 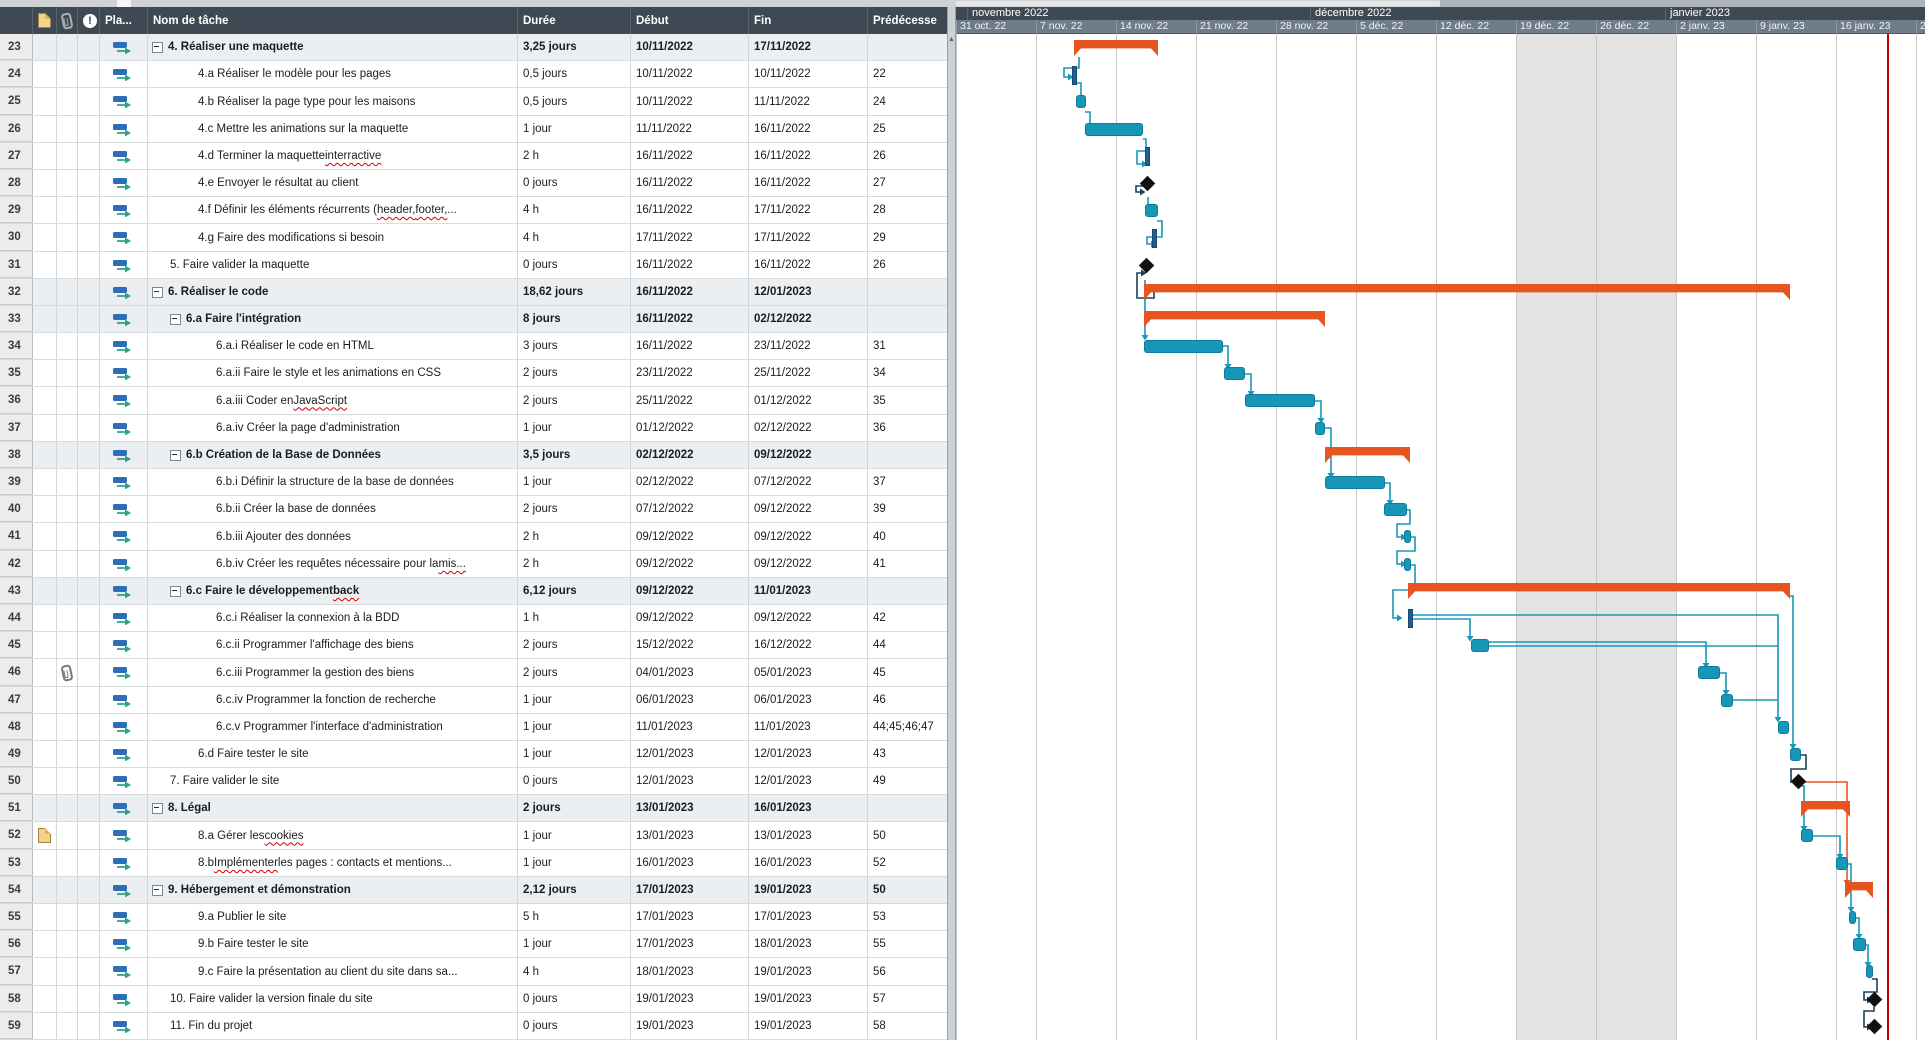 What do you see at coordinates (879, 917) in the screenshot?
I see `predecessors-cell: 53` at bounding box center [879, 917].